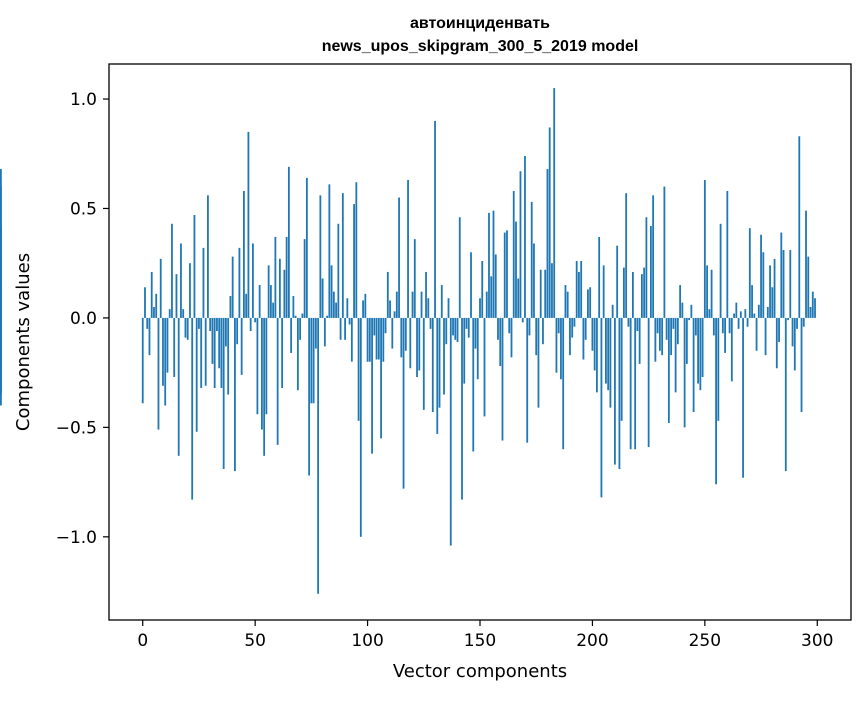 This screenshot has width=867, height=701. Describe the element at coordinates (76, 538) in the screenshot. I see `y-tick-label: −1.0` at that location.